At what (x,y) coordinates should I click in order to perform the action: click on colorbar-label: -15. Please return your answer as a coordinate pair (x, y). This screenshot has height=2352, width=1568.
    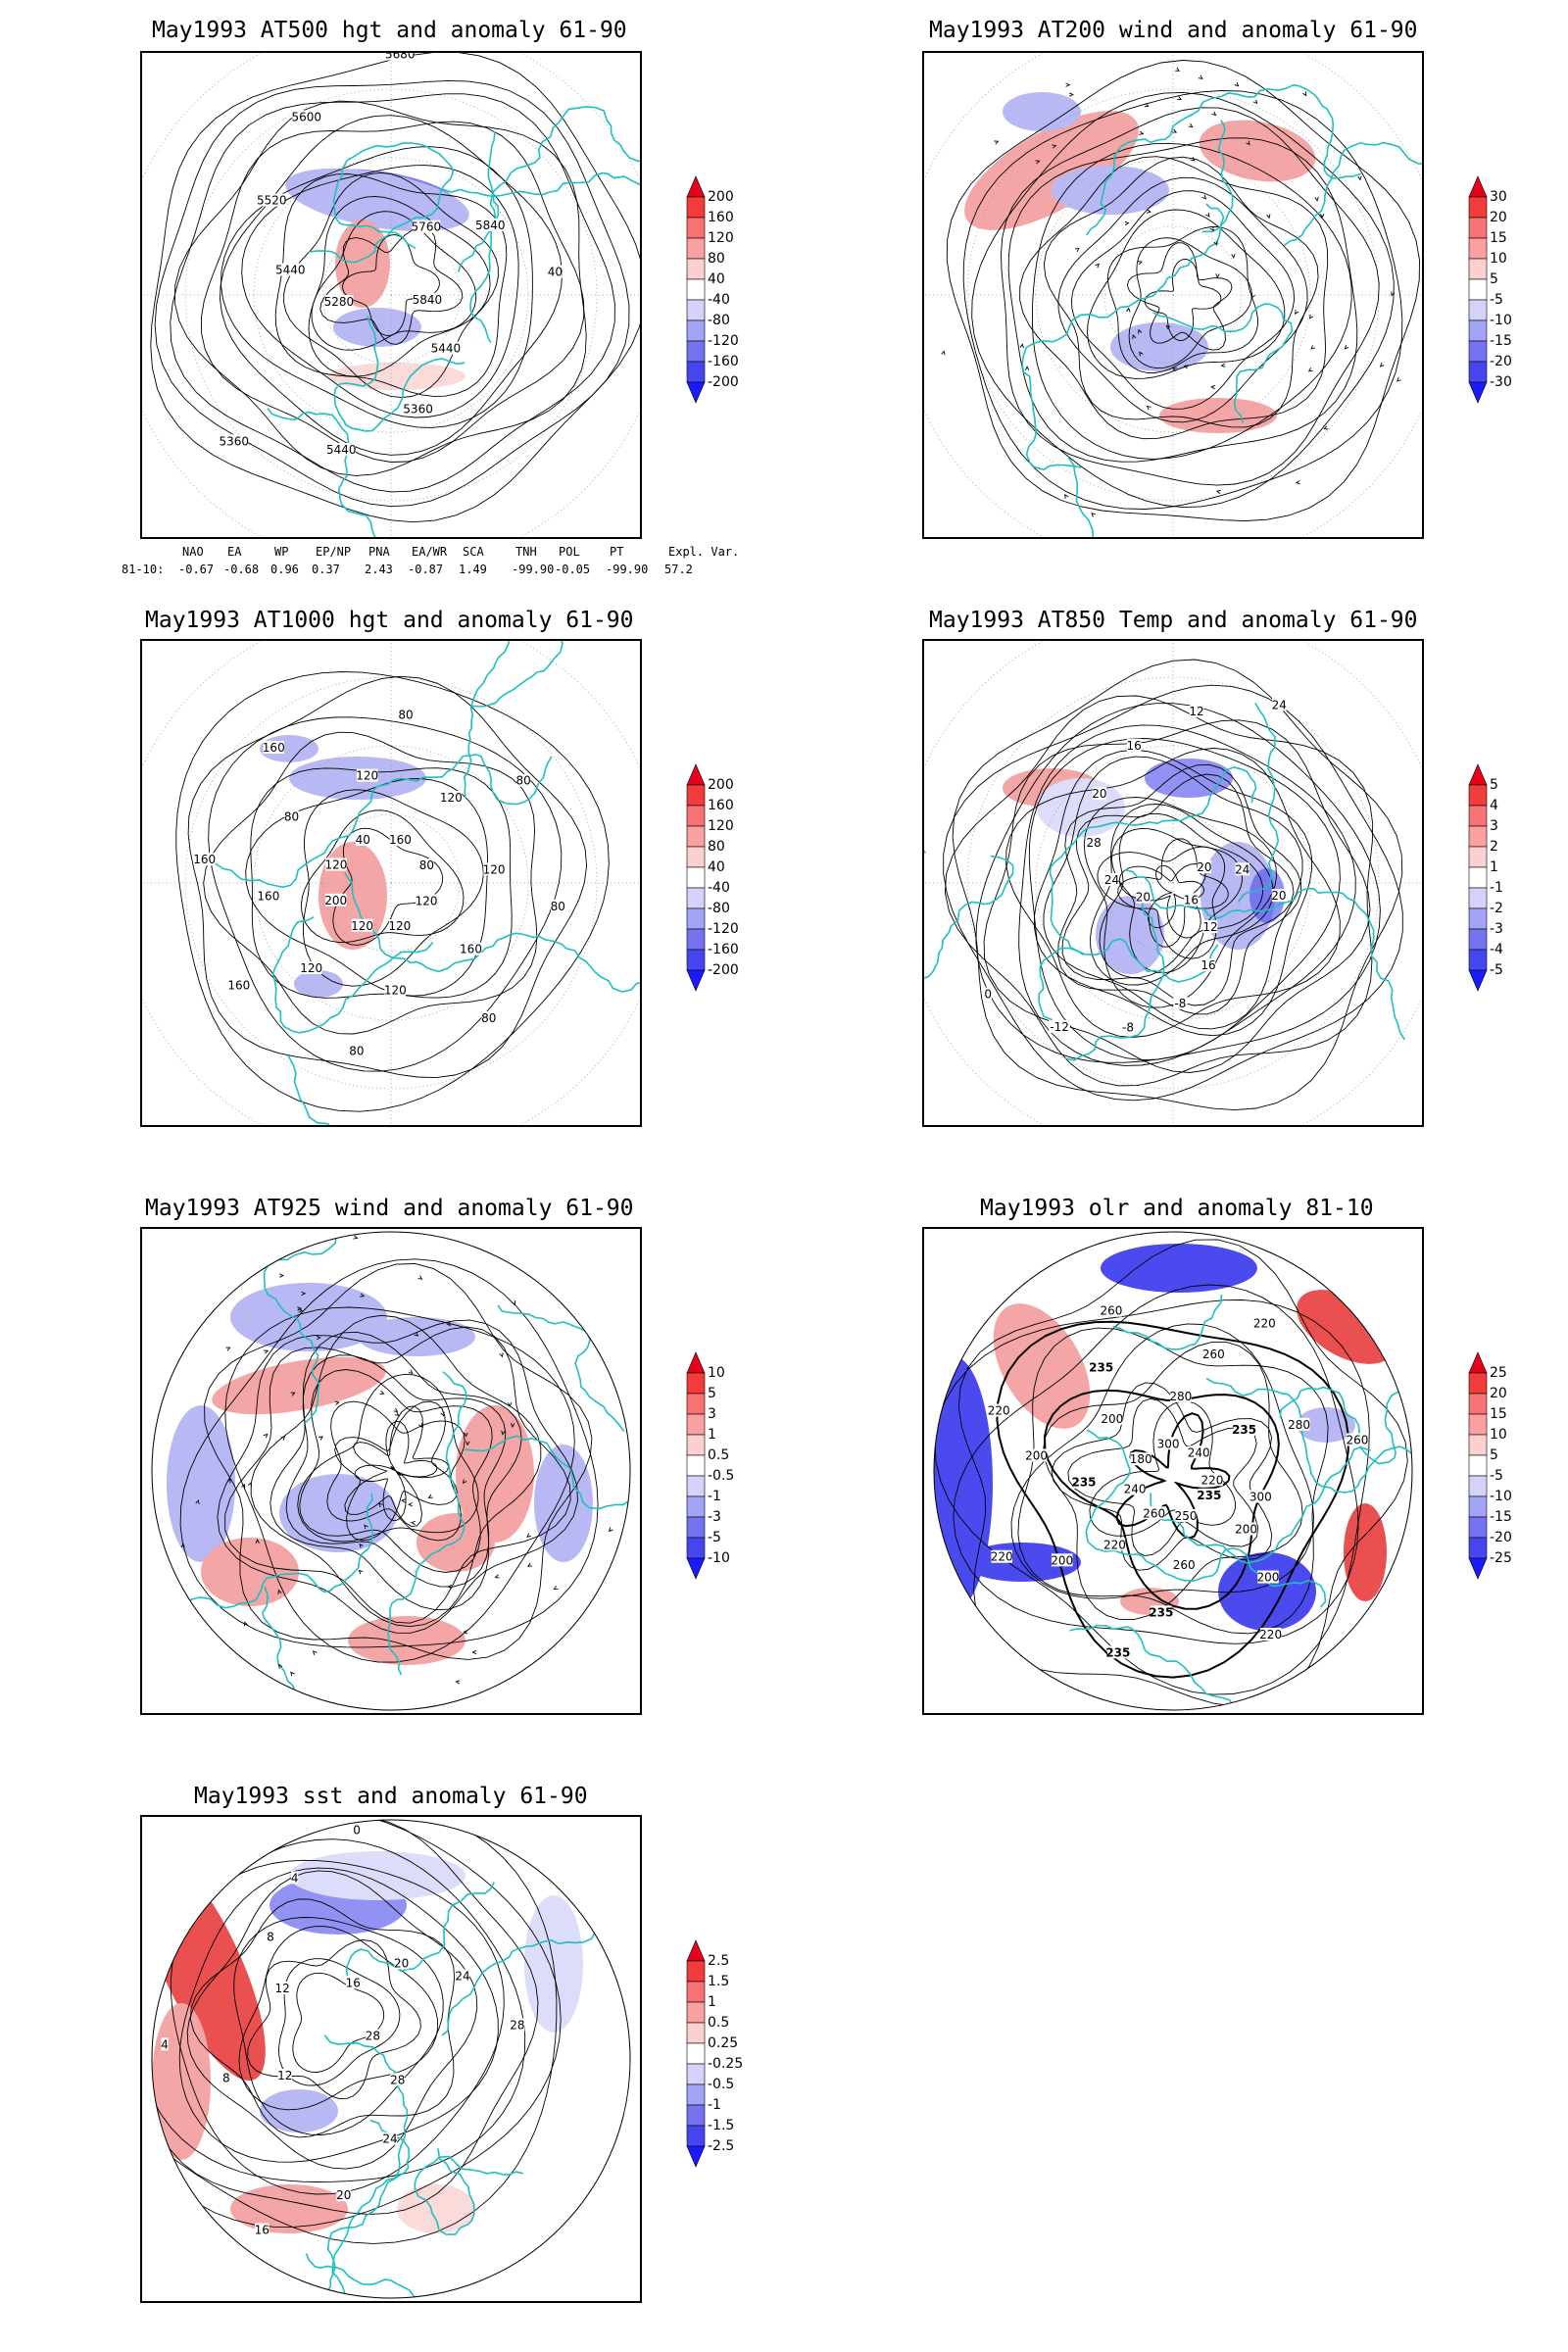
    Looking at the image, I should click on (1501, 341).